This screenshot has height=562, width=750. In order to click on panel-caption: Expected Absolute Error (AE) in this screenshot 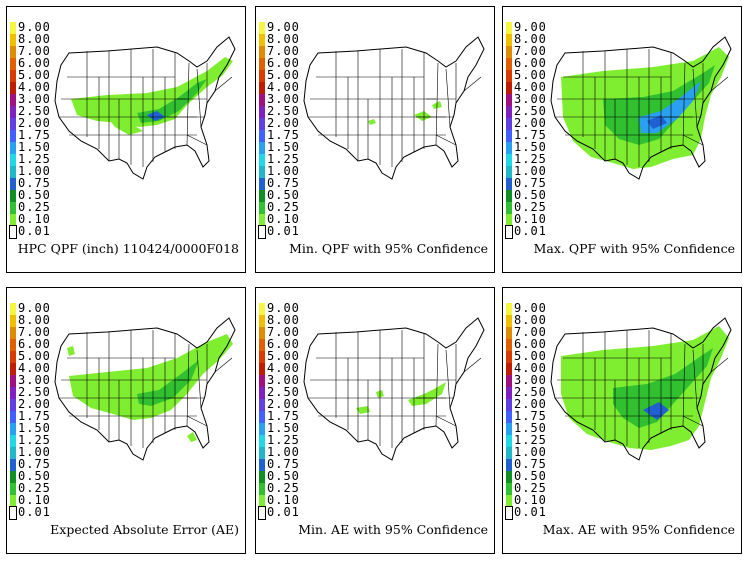, I will do `click(144, 529)`.